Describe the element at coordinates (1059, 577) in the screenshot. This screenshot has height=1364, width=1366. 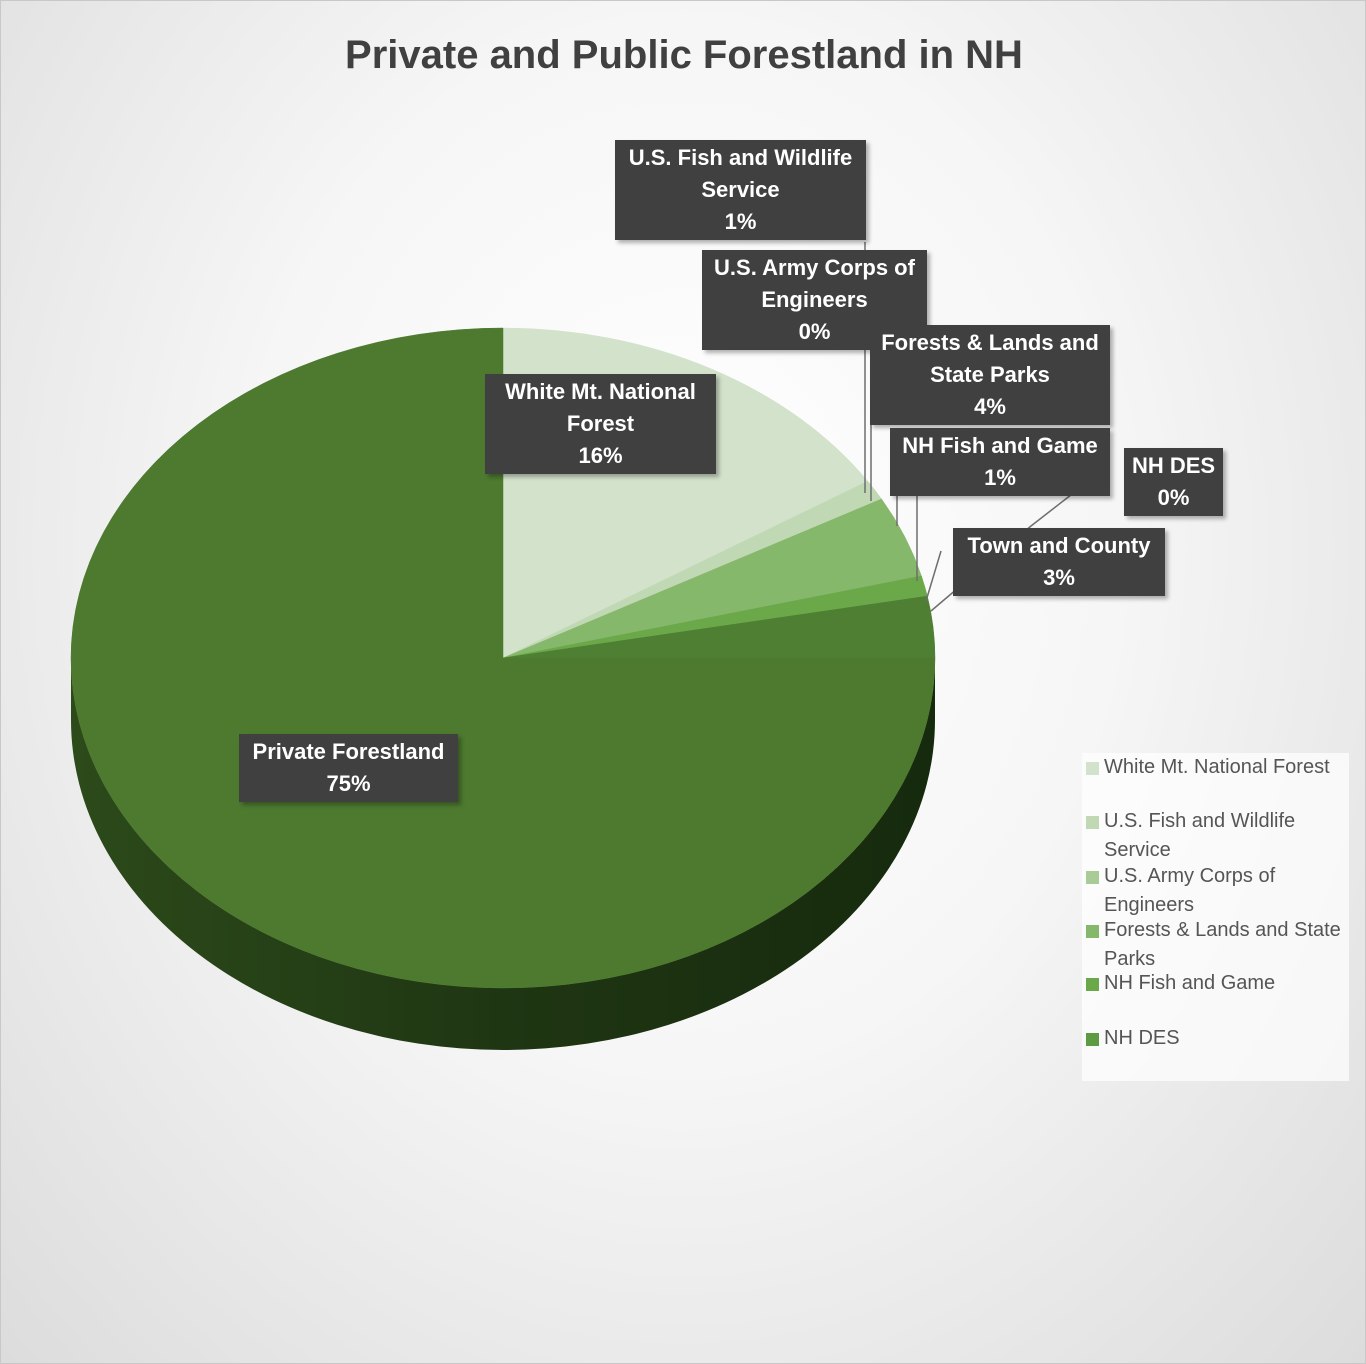
I see `label-value: 3%` at that location.